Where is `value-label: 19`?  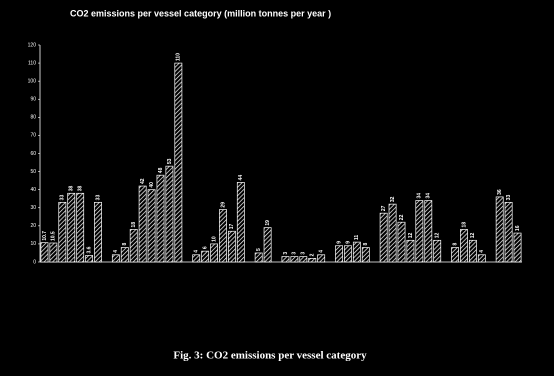 value-label: 19 is located at coordinates (268, 223).